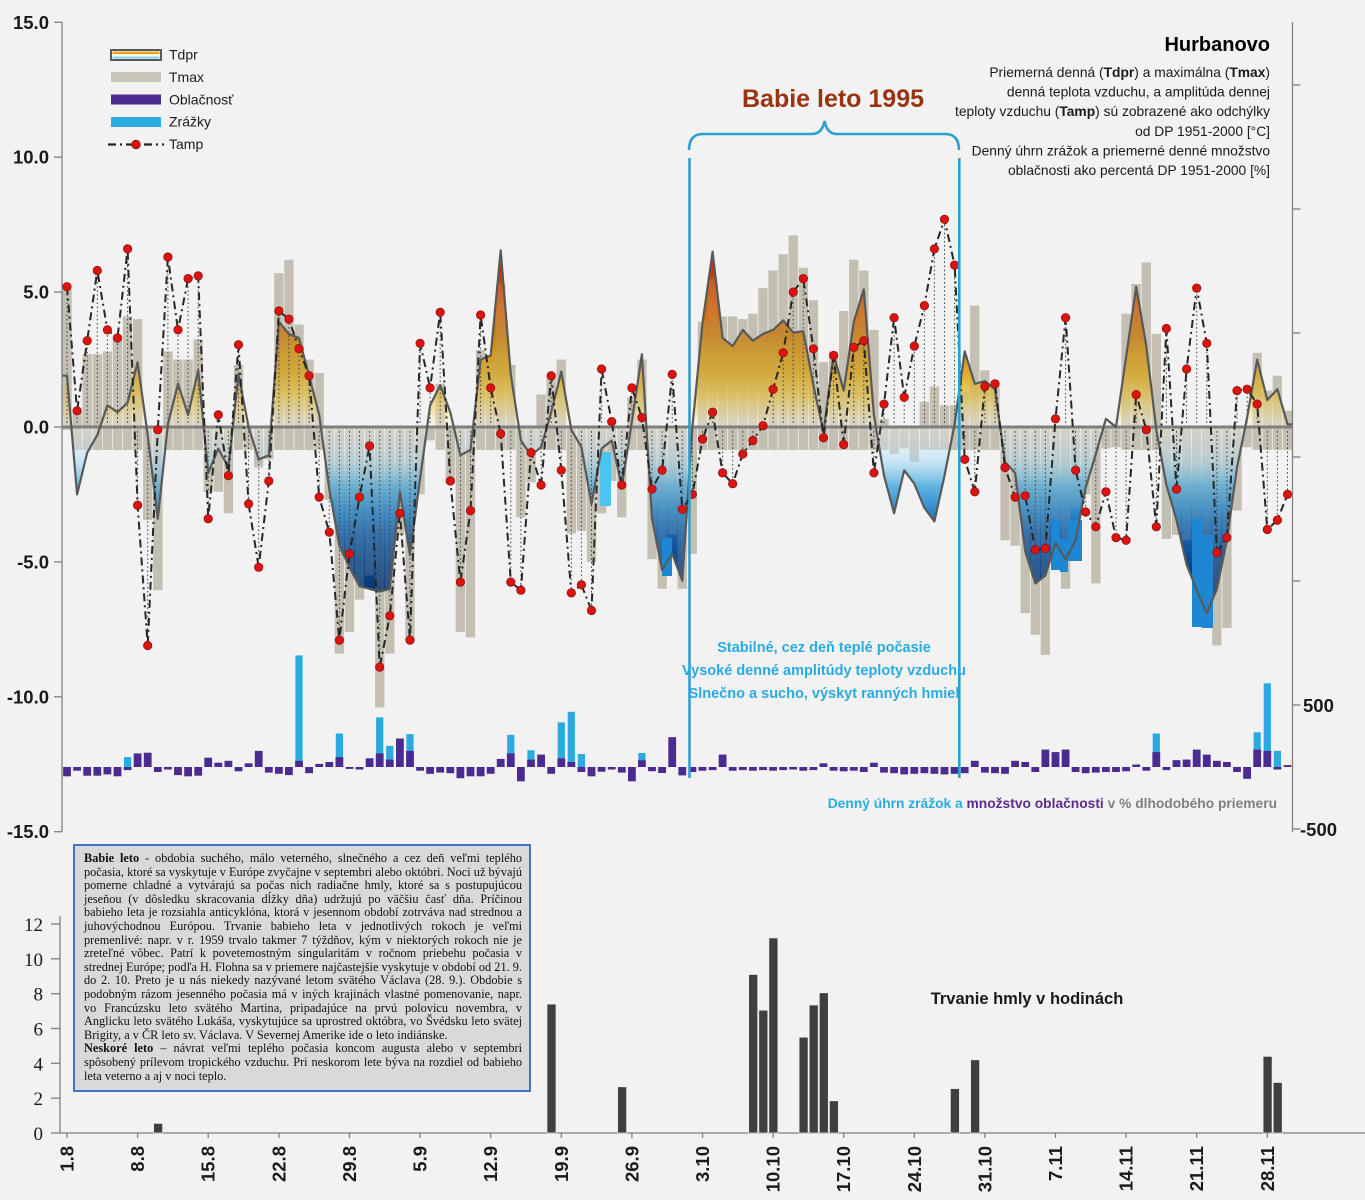  I want to click on svg-text: 10, so click(33, 960).